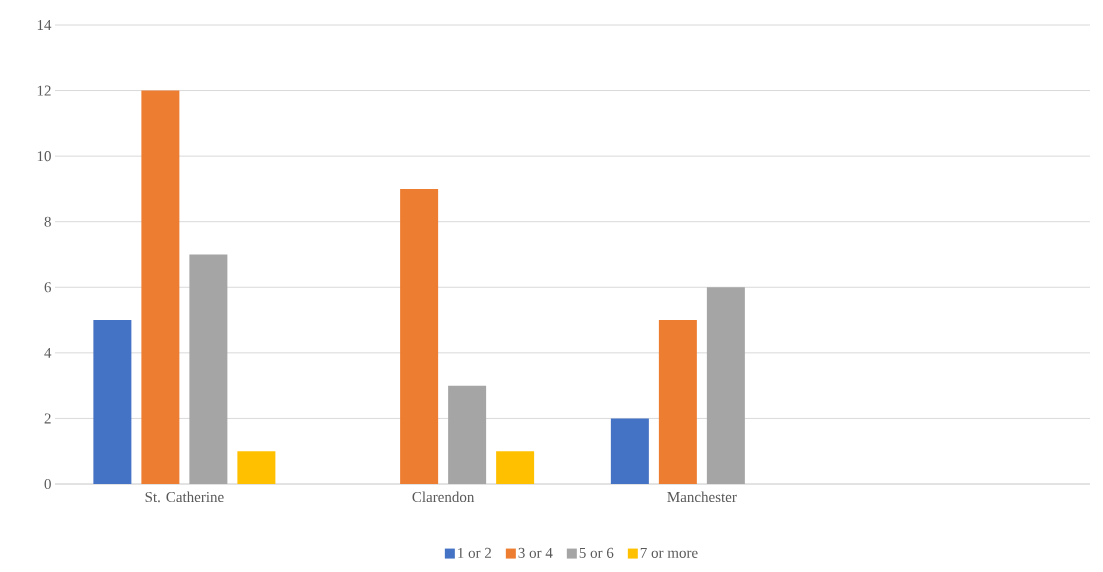  I want to click on legend-label: 7 or more, so click(669, 552).